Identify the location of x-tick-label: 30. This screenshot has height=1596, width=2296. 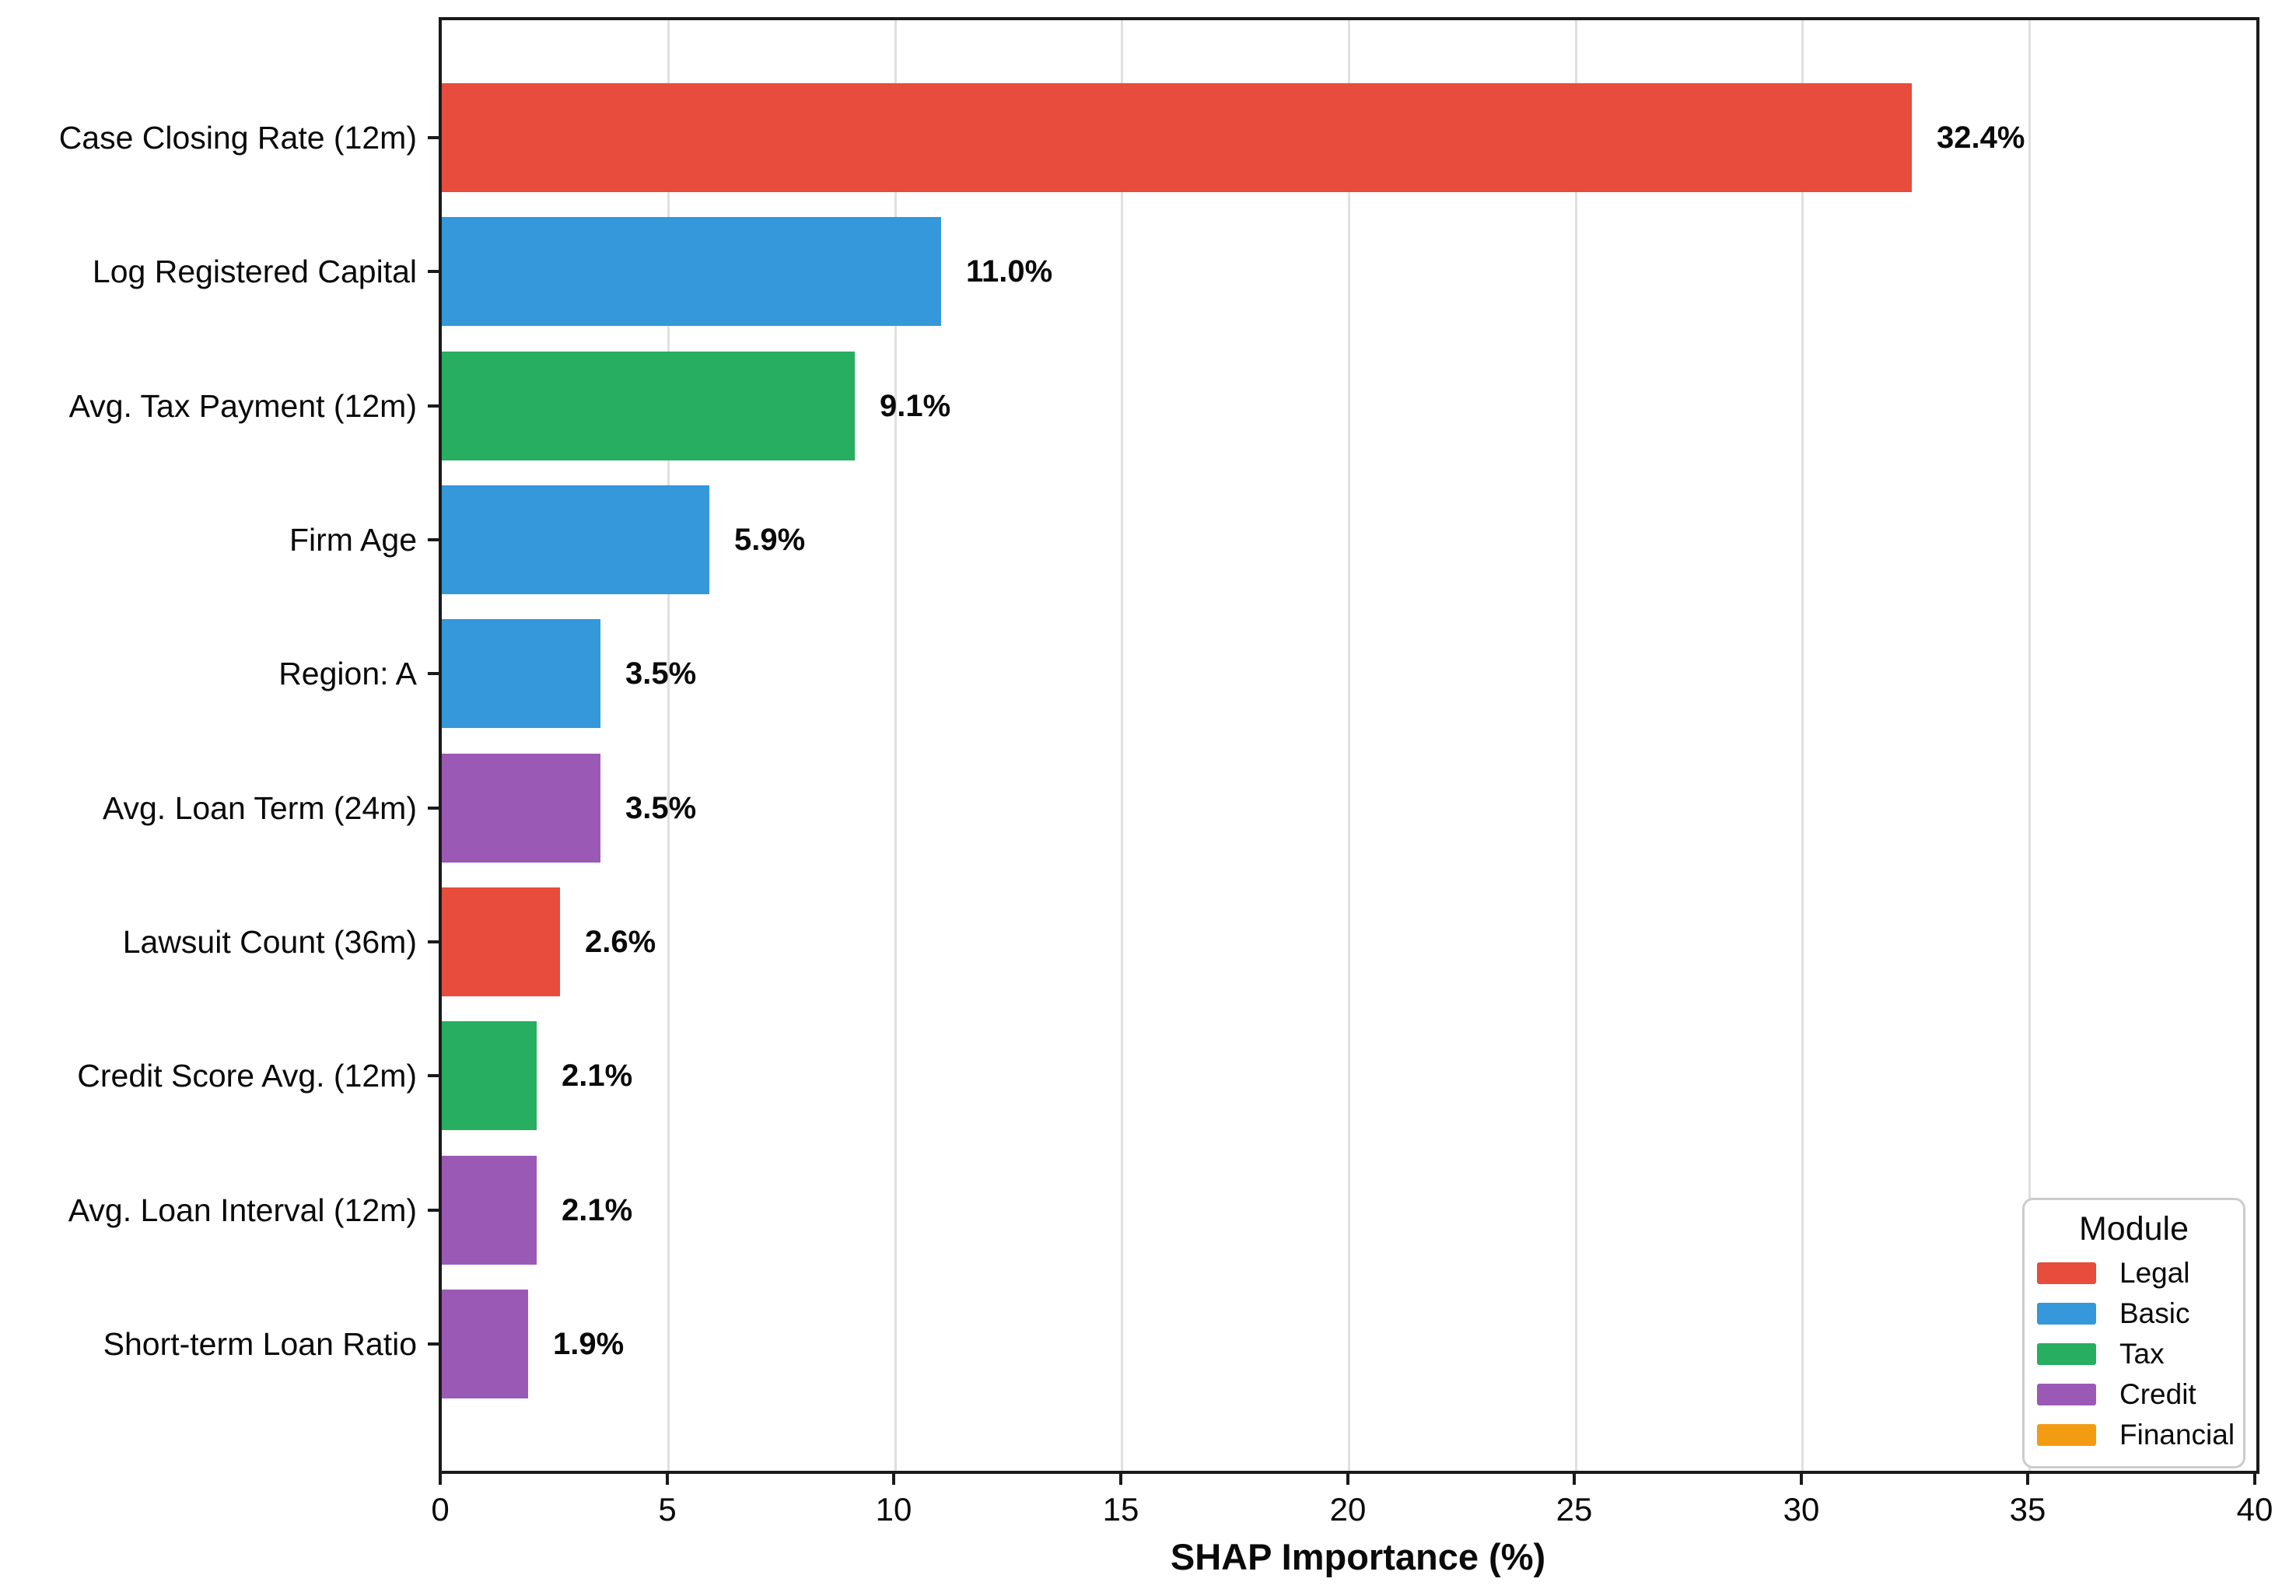
(1801, 1510).